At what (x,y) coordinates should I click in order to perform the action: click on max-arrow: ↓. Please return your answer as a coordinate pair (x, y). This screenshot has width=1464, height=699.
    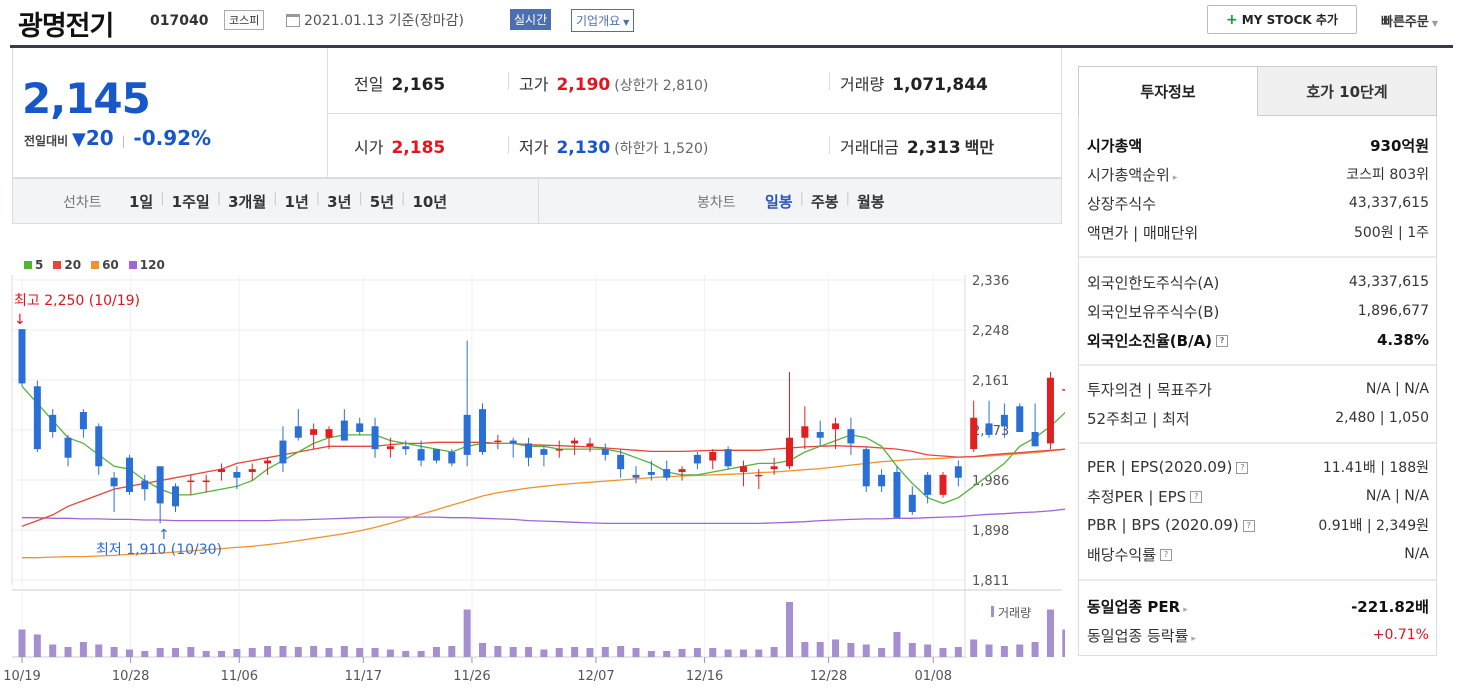
    Looking at the image, I should click on (20, 320).